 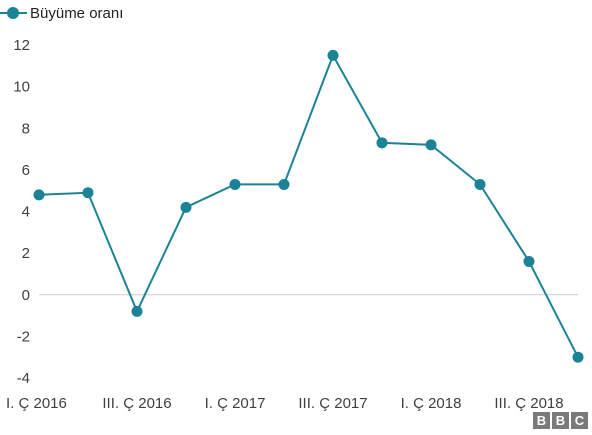 I want to click on y-tick-label: -2, so click(x=23, y=336).